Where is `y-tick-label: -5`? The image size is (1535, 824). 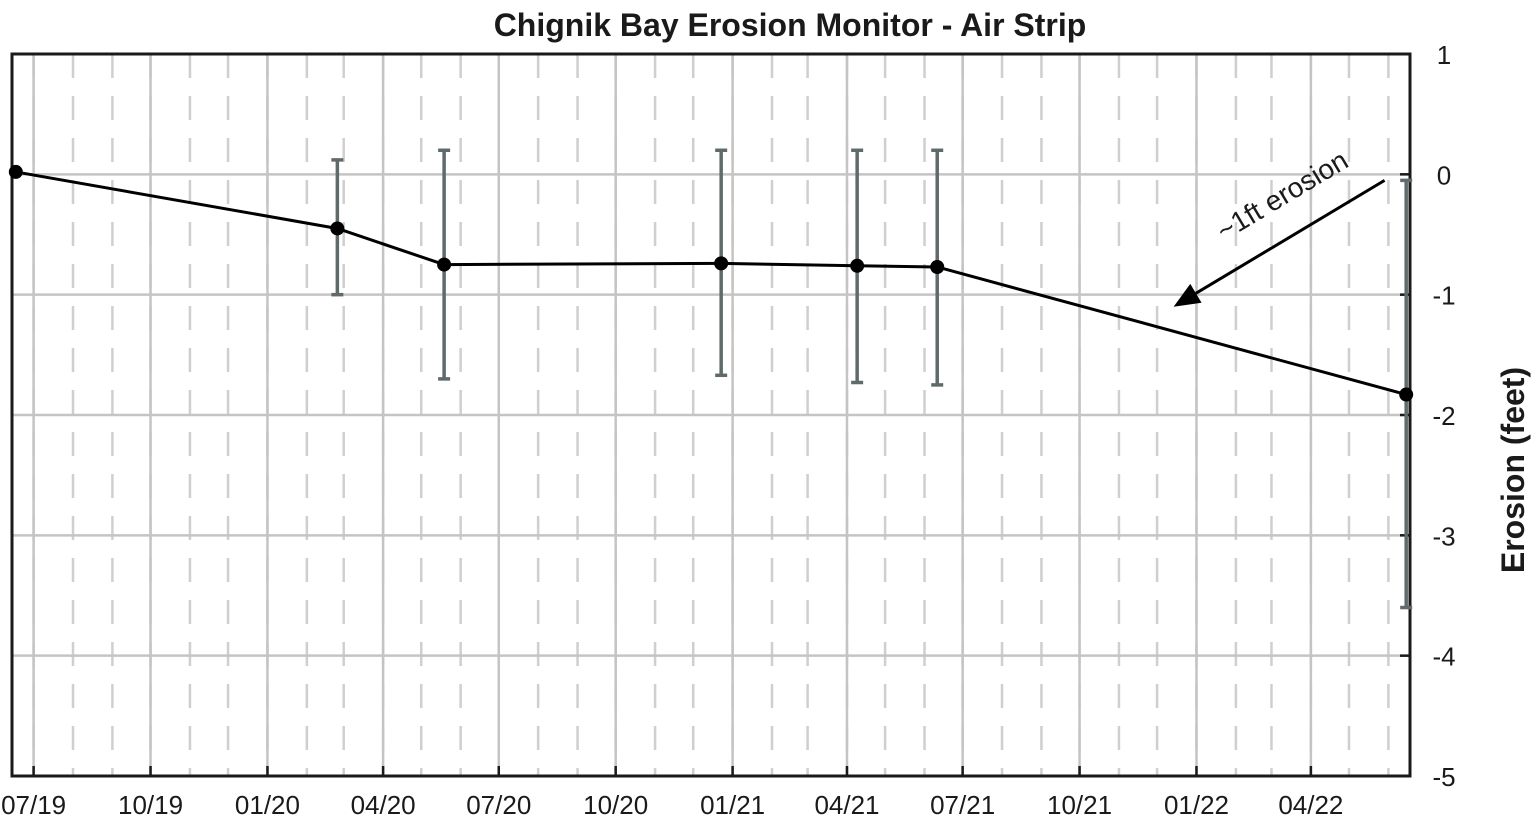 y-tick-label: -5 is located at coordinates (1443, 777).